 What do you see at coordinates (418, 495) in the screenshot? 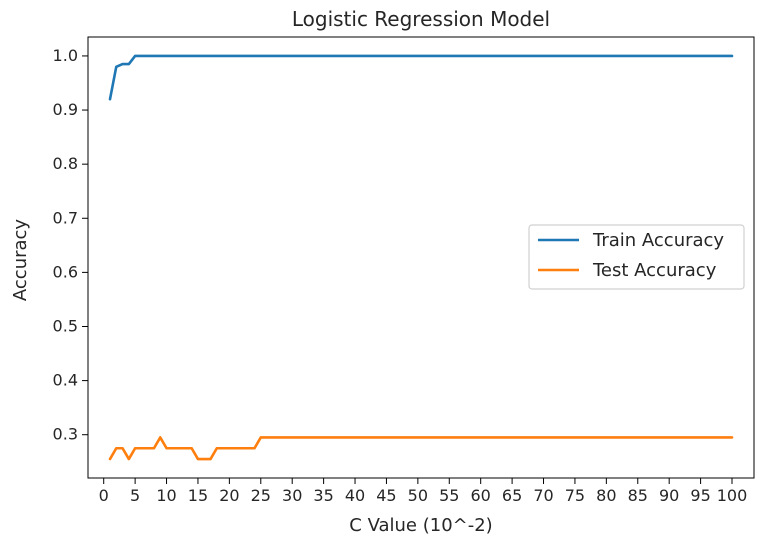
I see `x-tick-label: 50` at bounding box center [418, 495].